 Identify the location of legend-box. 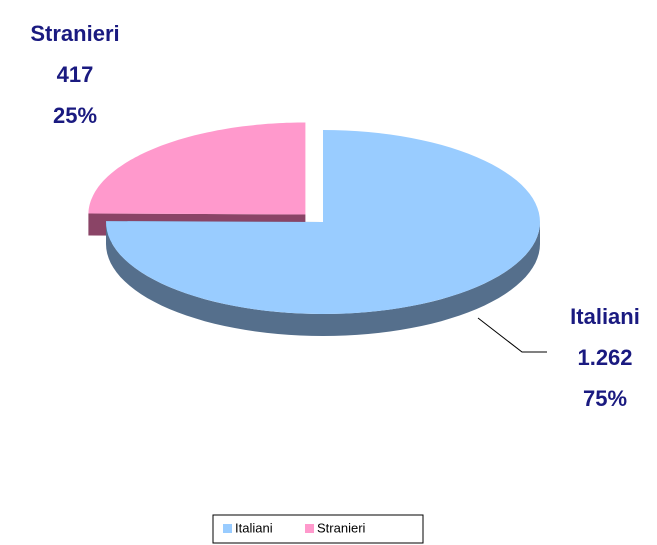
(318, 529).